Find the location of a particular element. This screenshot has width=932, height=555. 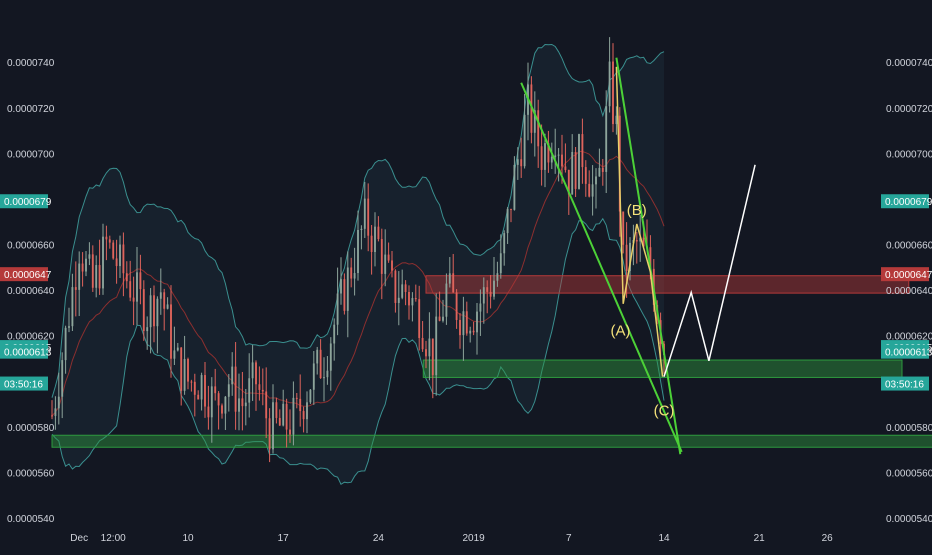

projection-path is located at coordinates (709, 270).